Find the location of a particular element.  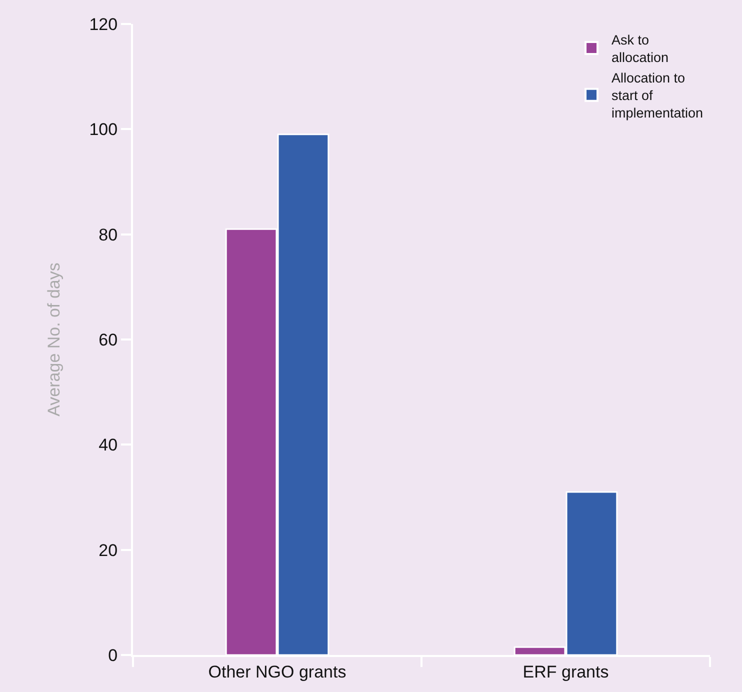

y-tick-label: 40 is located at coordinates (108, 445).